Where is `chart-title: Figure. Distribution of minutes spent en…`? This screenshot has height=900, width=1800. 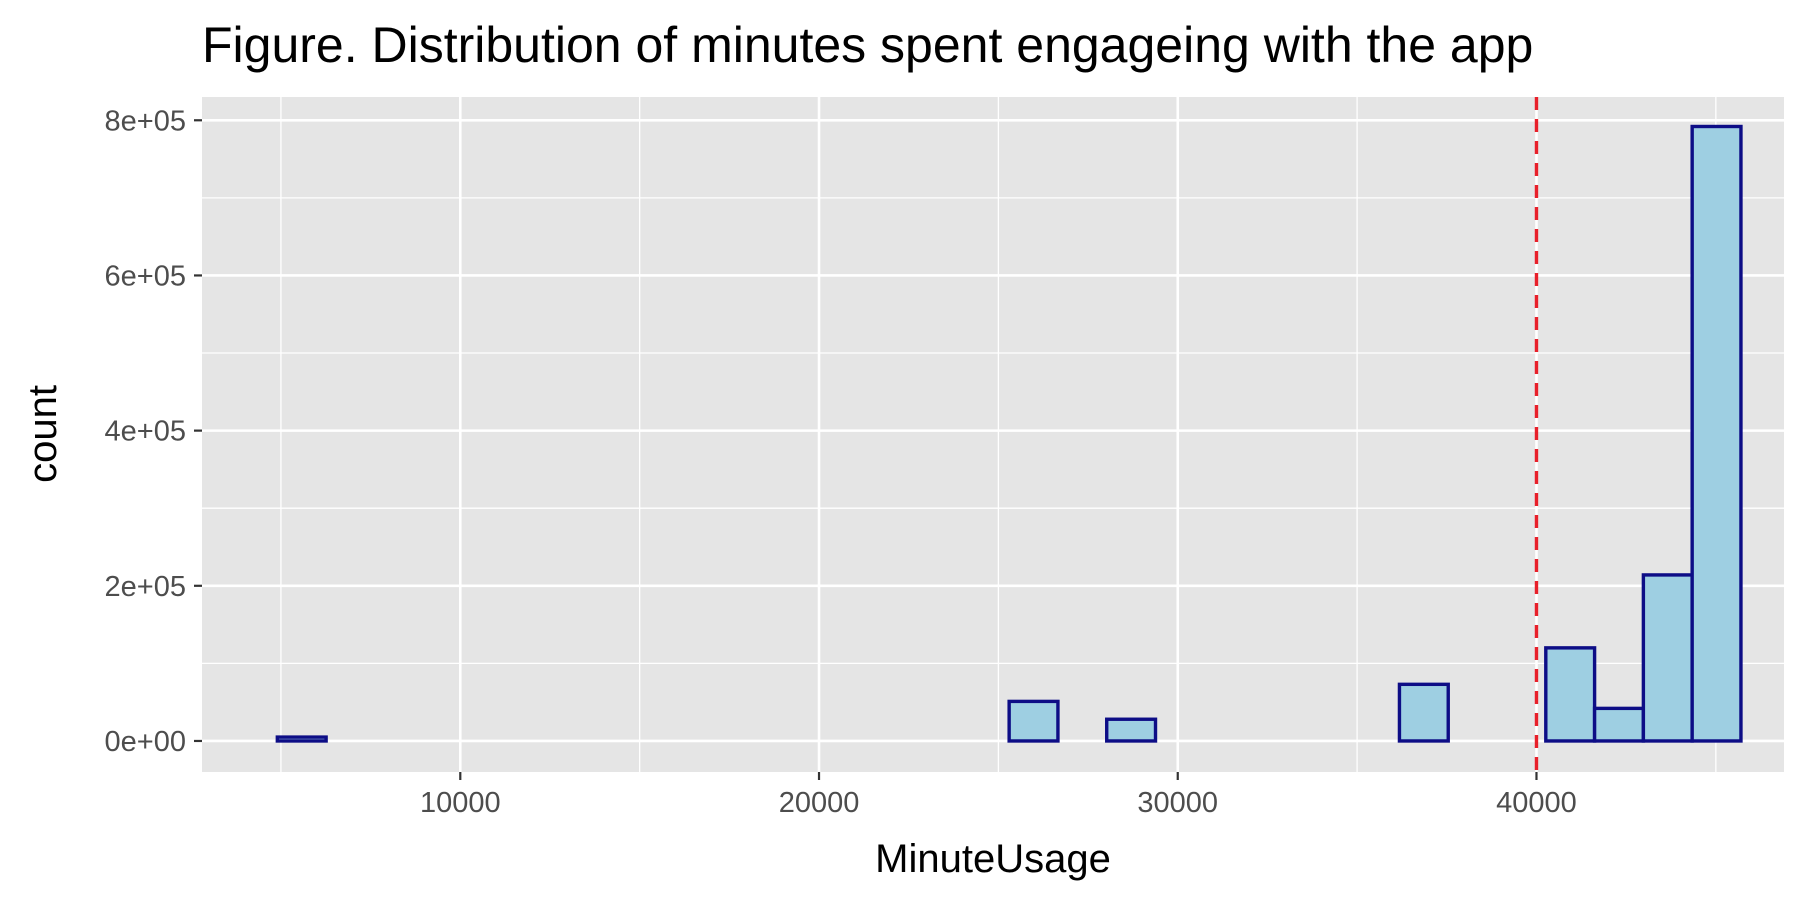 chart-title: Figure. Distribution of minutes spent en… is located at coordinates (867, 45).